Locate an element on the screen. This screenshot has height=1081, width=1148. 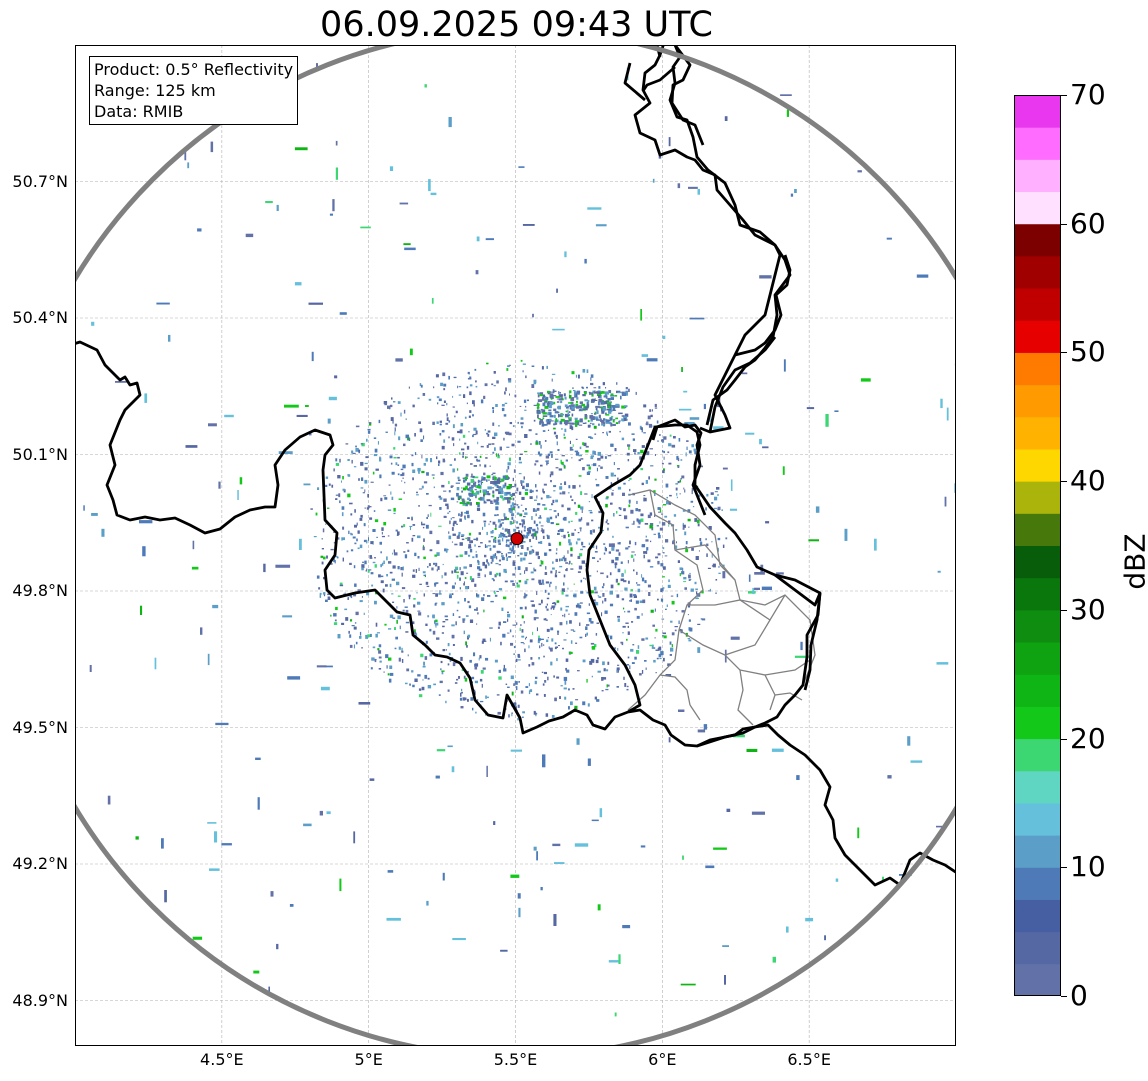
info-range: Range: 125 km is located at coordinates (155, 90).